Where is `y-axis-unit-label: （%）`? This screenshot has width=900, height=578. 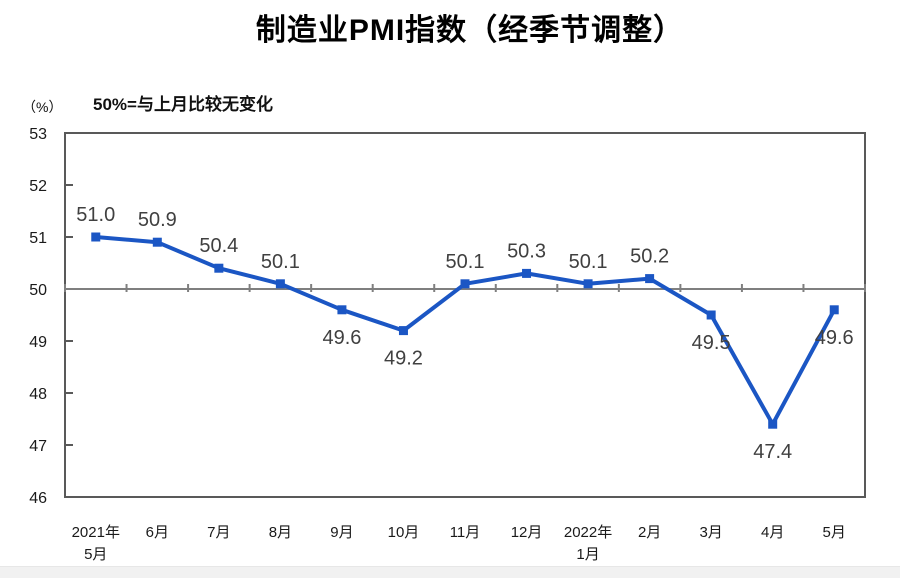 y-axis-unit-label: （%） is located at coordinates (42, 107).